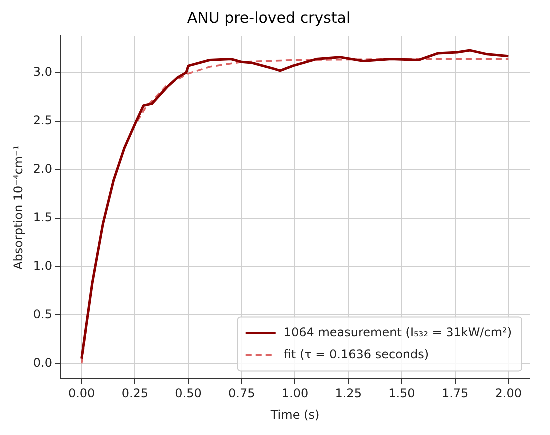 This screenshot has width=550, height=435. Describe the element at coordinates (42, 363) in the screenshot. I see `y-tick-label: 0.0` at that location.